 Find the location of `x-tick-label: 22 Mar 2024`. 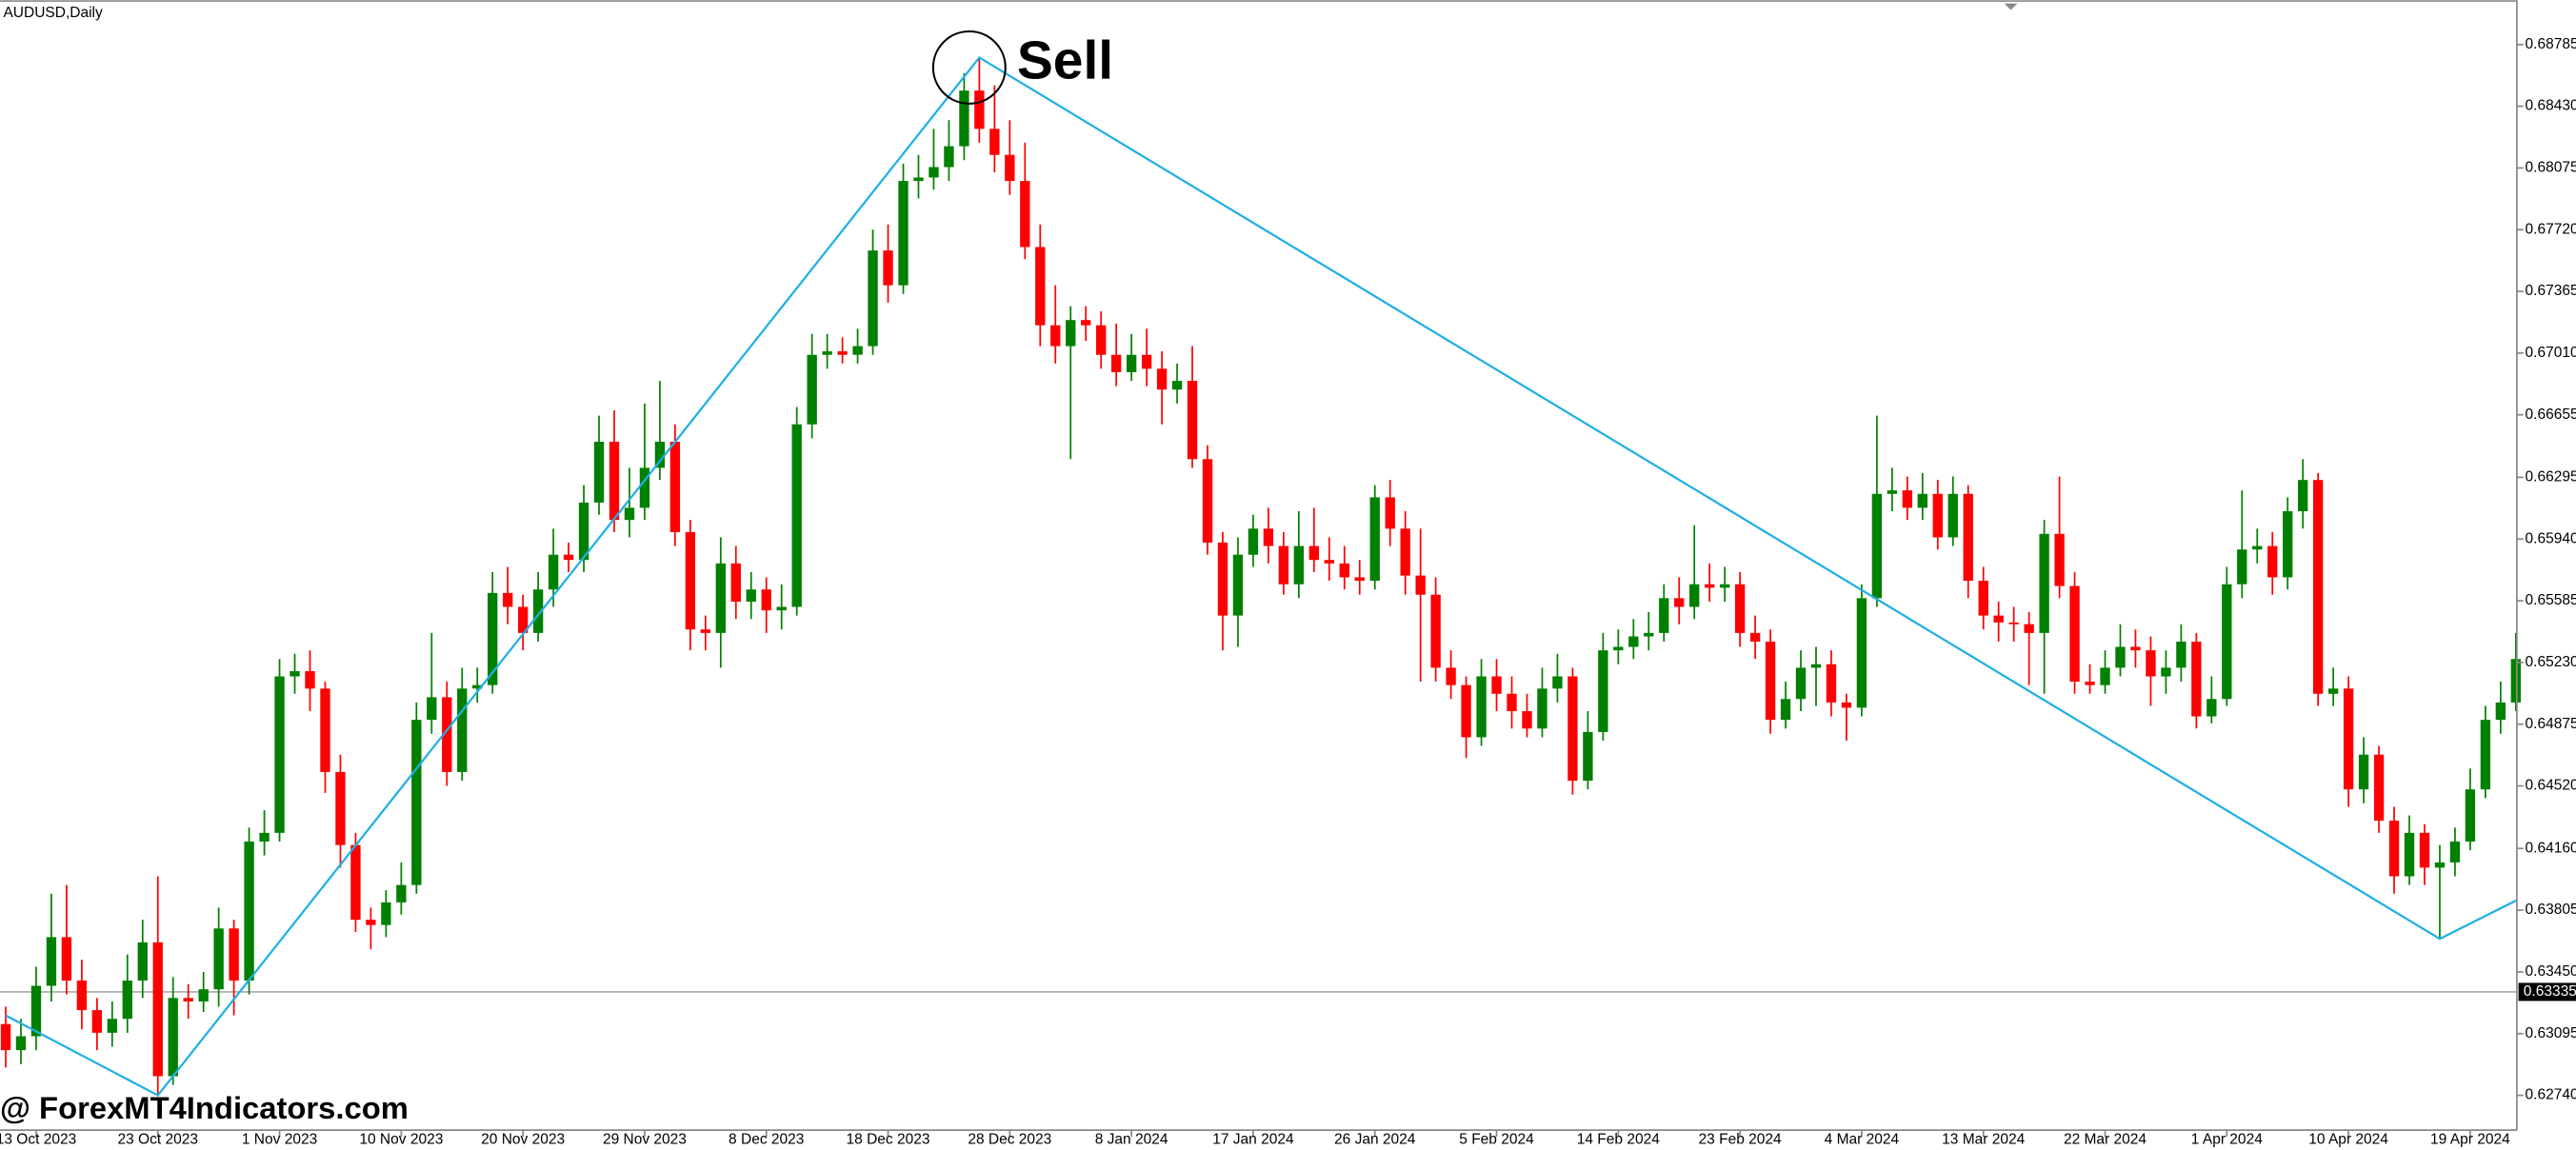

x-tick-label: 22 Mar 2024 is located at coordinates (2105, 1140).